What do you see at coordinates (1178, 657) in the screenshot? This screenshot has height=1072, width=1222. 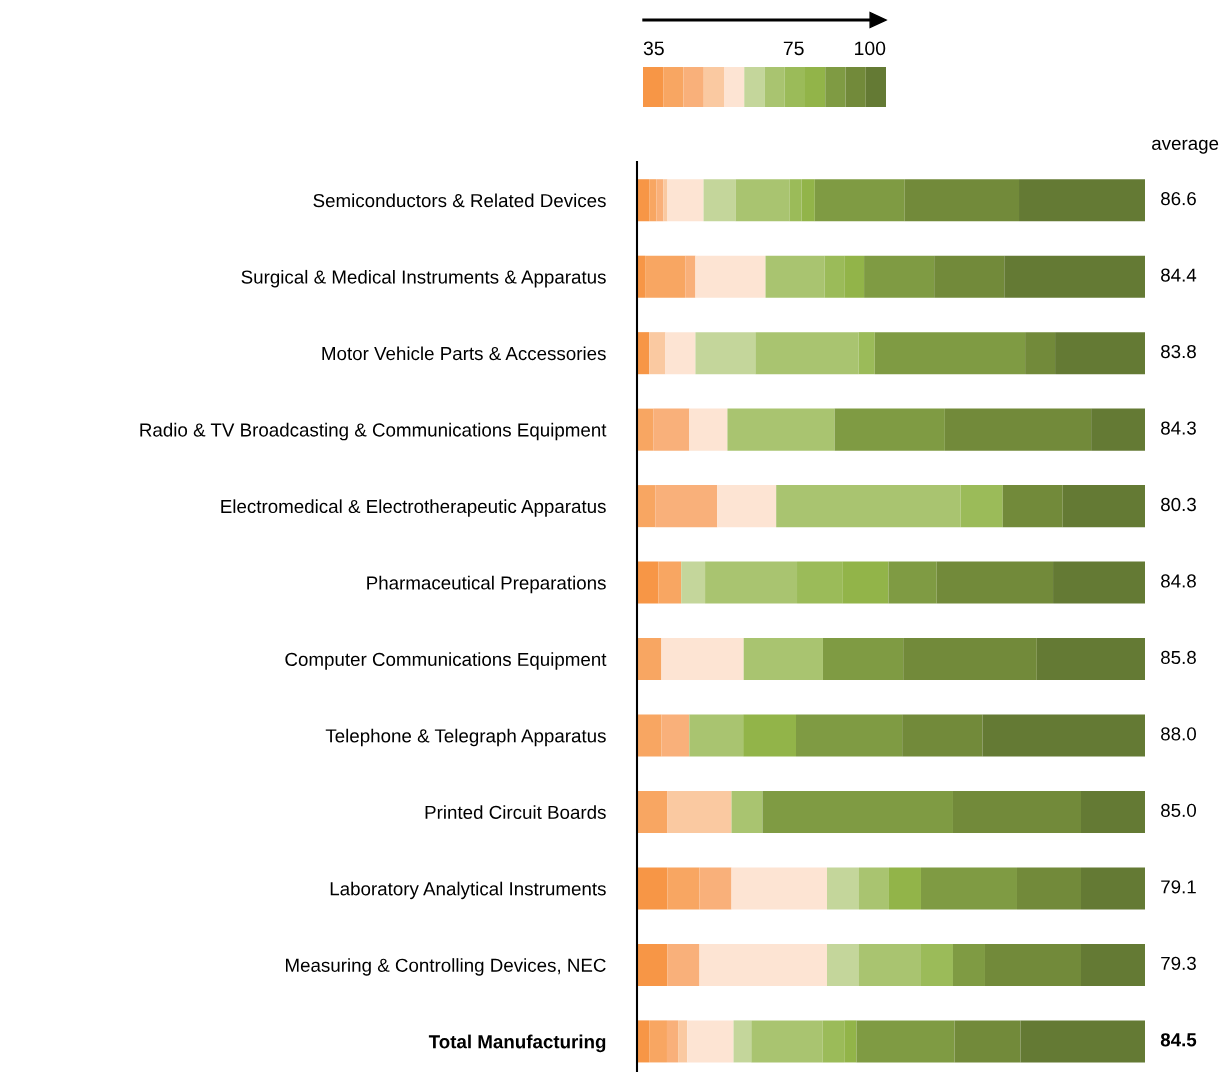 I see `text: 85.8` at bounding box center [1178, 657].